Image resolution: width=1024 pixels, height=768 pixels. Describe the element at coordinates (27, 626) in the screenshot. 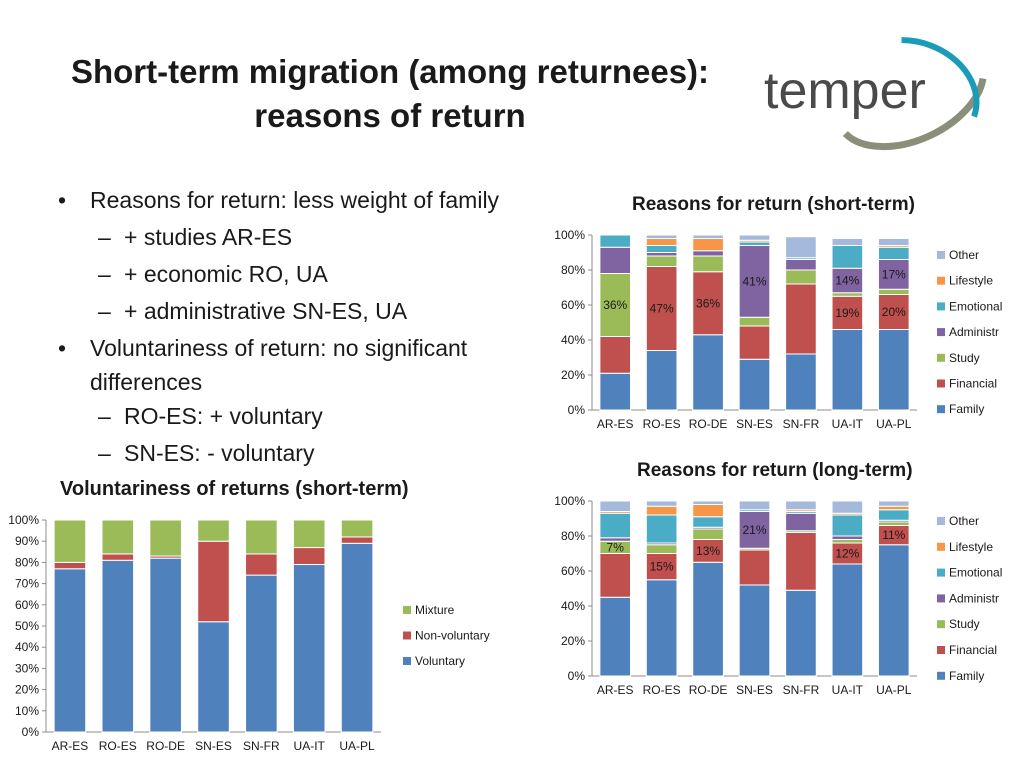

I see `y-tick-label: 50%` at that location.